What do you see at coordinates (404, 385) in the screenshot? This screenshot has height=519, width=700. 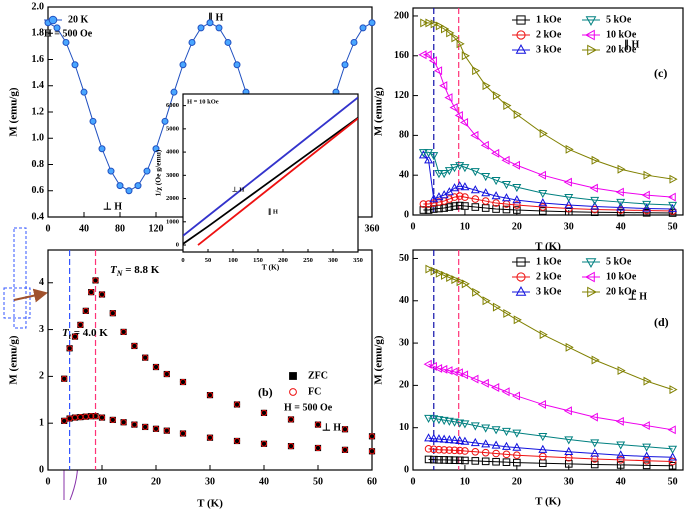 I see `y-tick-label: 20` at bounding box center [404, 385].